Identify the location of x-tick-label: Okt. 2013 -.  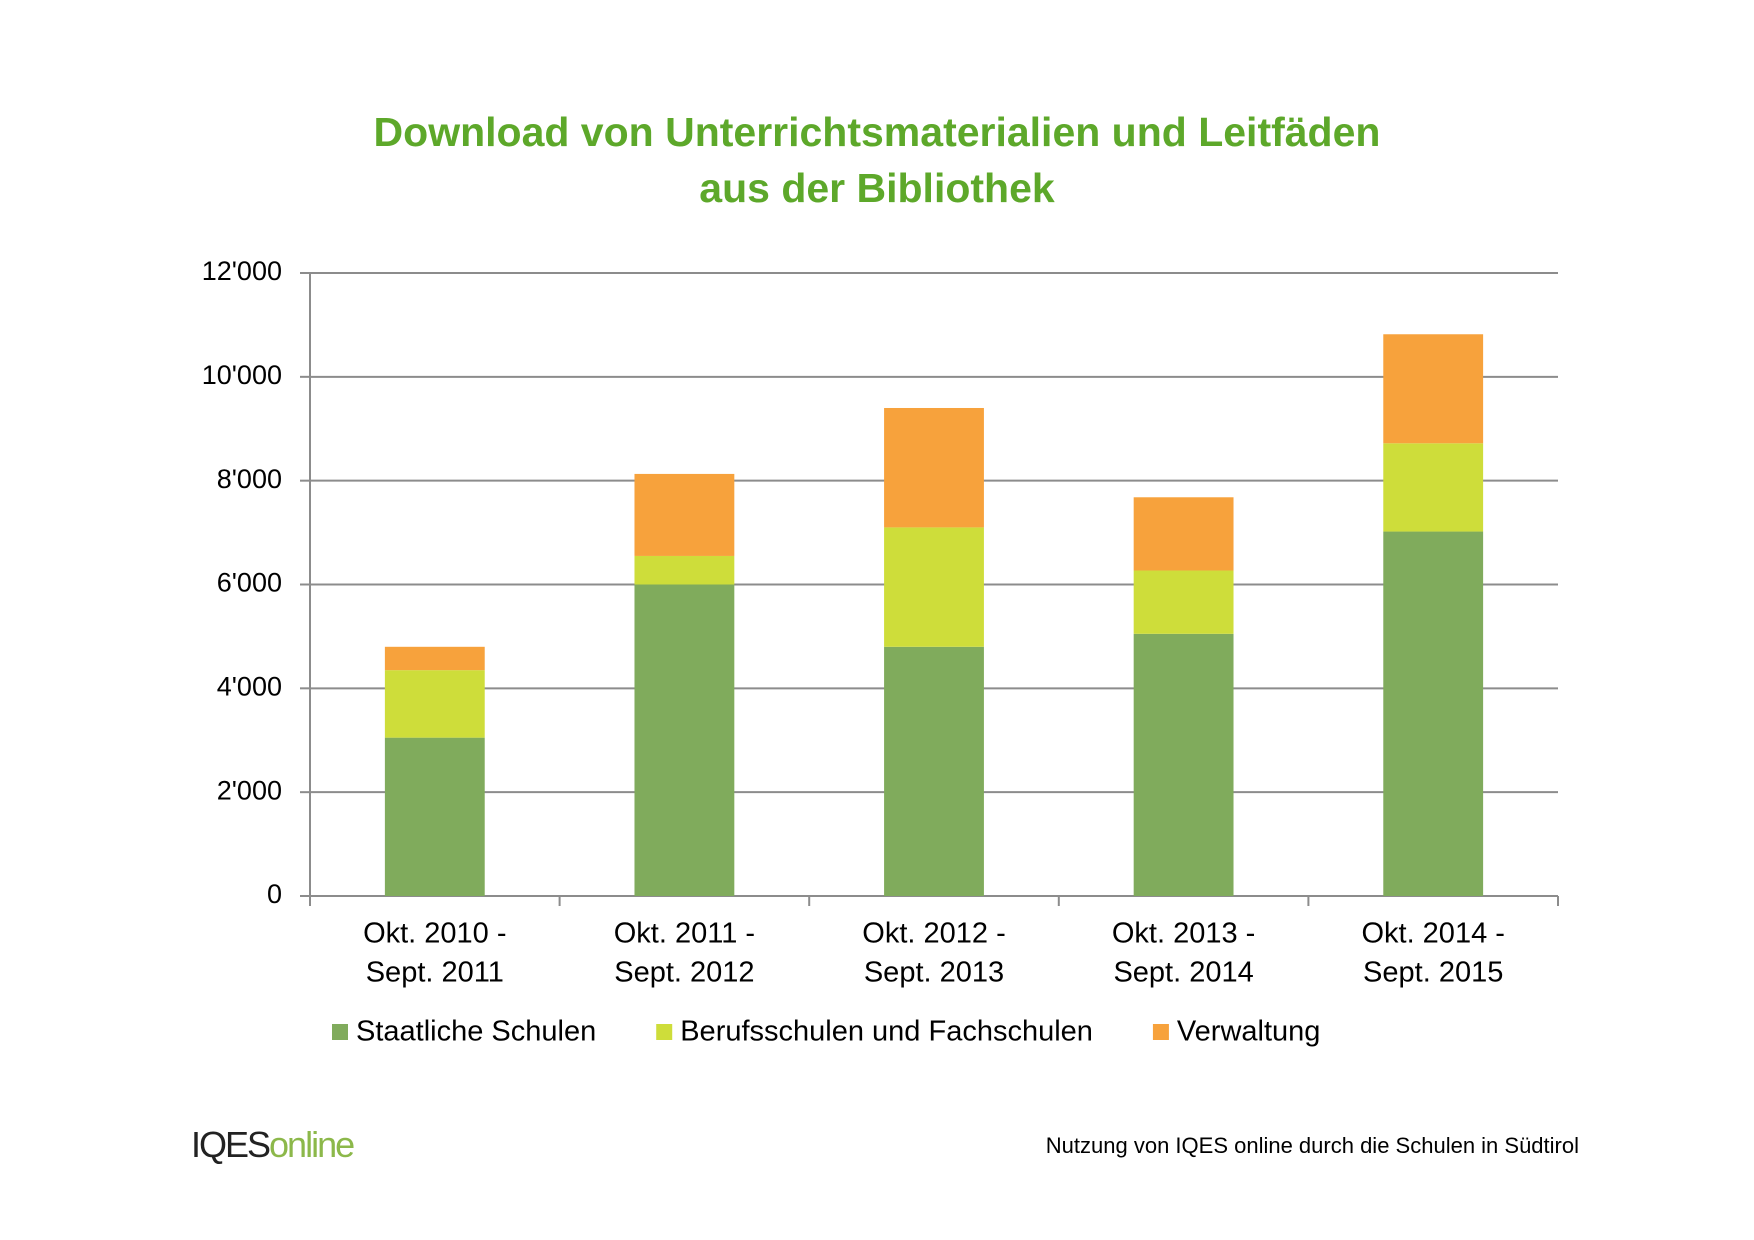
(1183, 934).